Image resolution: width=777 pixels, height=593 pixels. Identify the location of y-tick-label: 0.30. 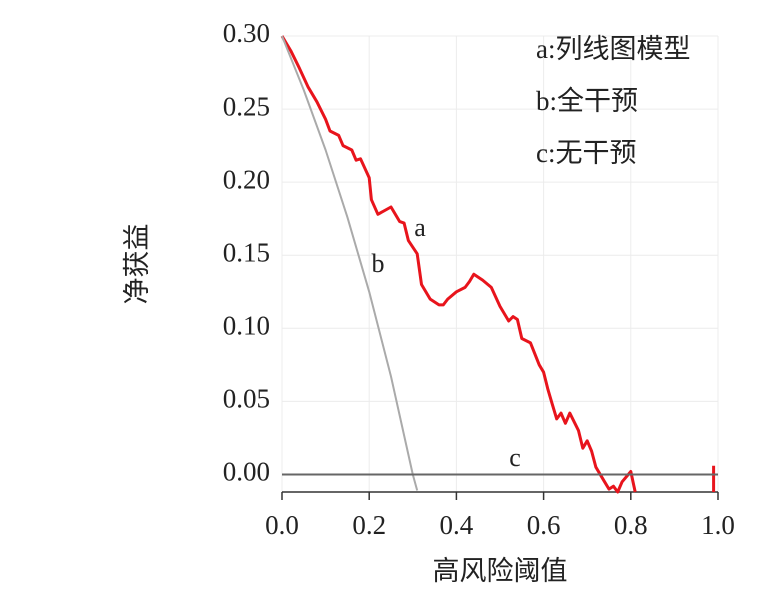
(246, 33).